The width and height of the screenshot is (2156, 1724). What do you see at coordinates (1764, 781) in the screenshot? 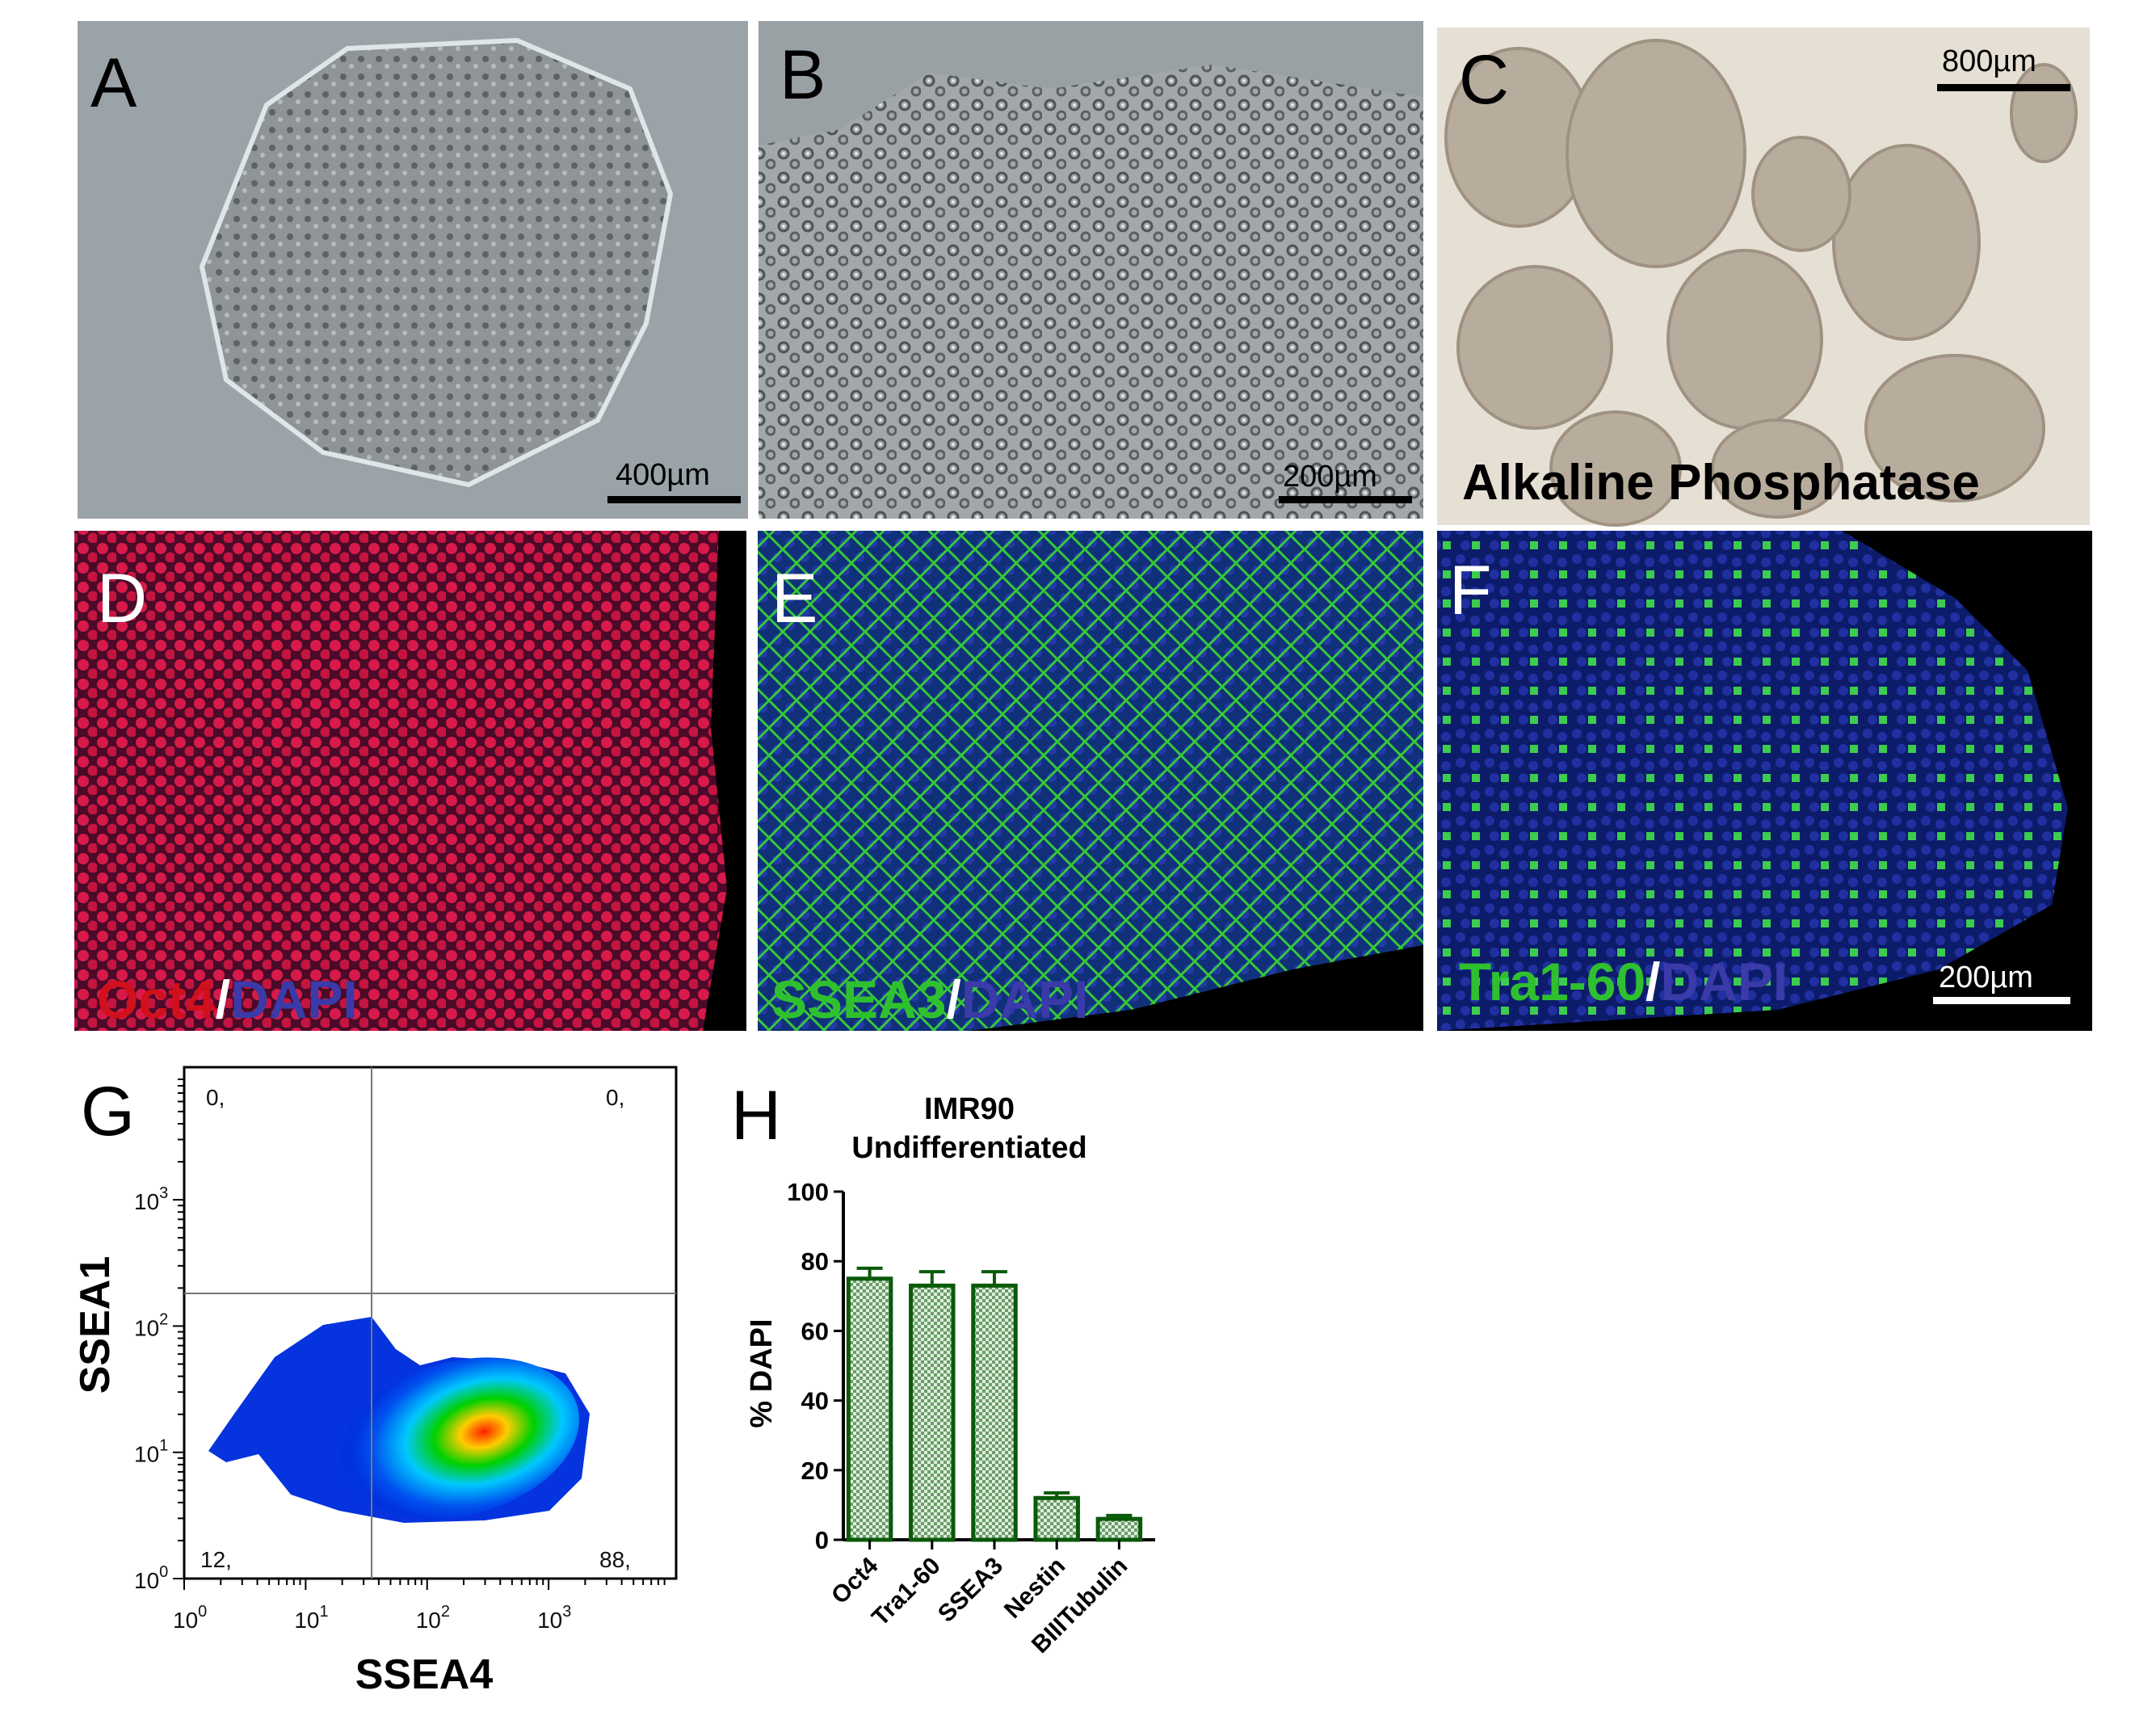
I see `panel-f: F Tra1-60/DAPI 200µm` at bounding box center [1764, 781].